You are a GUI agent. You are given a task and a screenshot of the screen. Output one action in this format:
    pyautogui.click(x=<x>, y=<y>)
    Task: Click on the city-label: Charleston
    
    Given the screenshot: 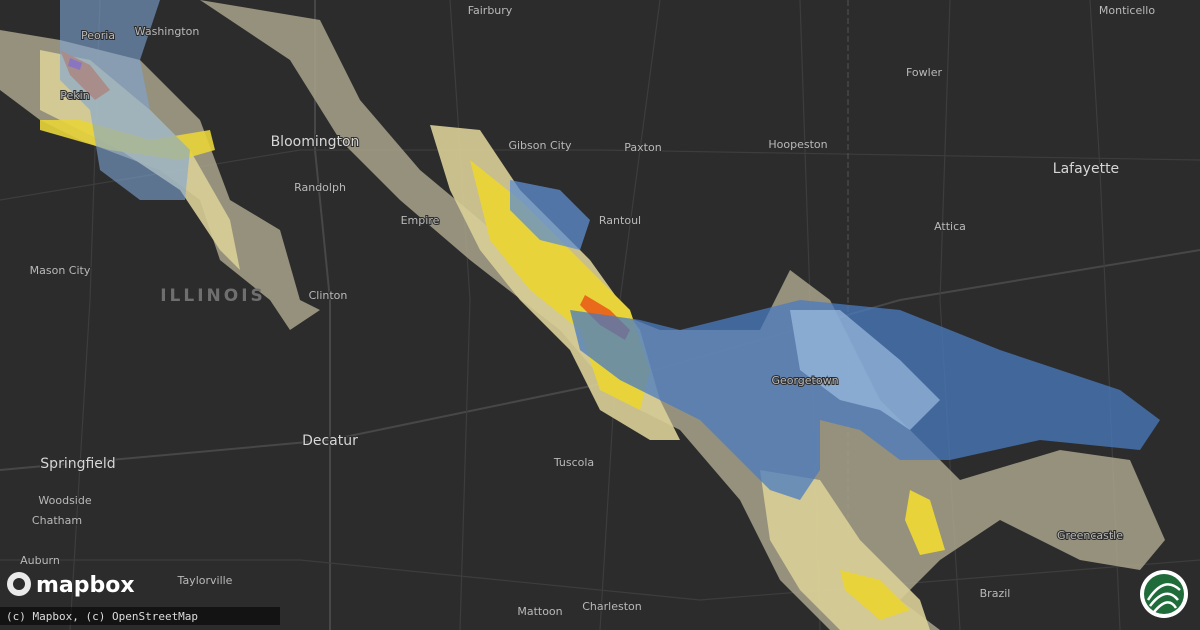 What is the action you would take?
    pyautogui.click(x=612, y=606)
    